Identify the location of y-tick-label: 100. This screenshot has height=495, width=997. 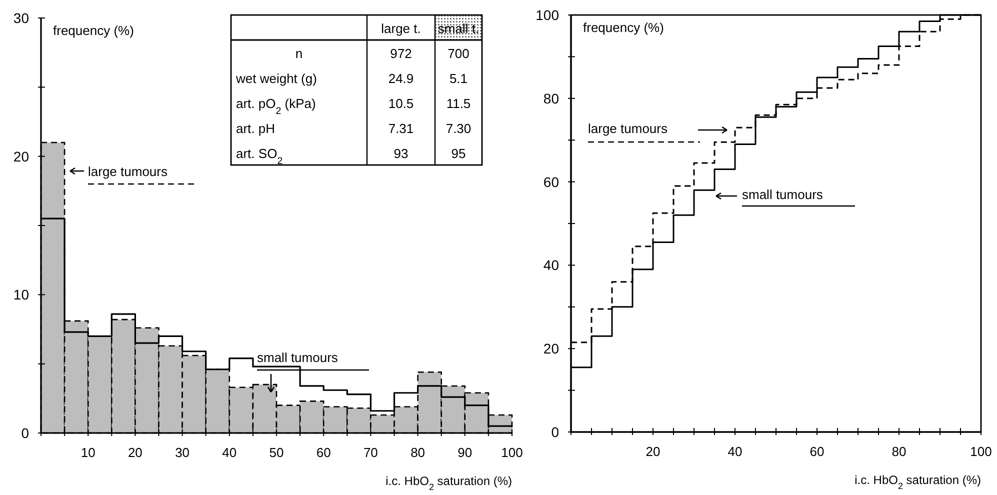
(548, 15).